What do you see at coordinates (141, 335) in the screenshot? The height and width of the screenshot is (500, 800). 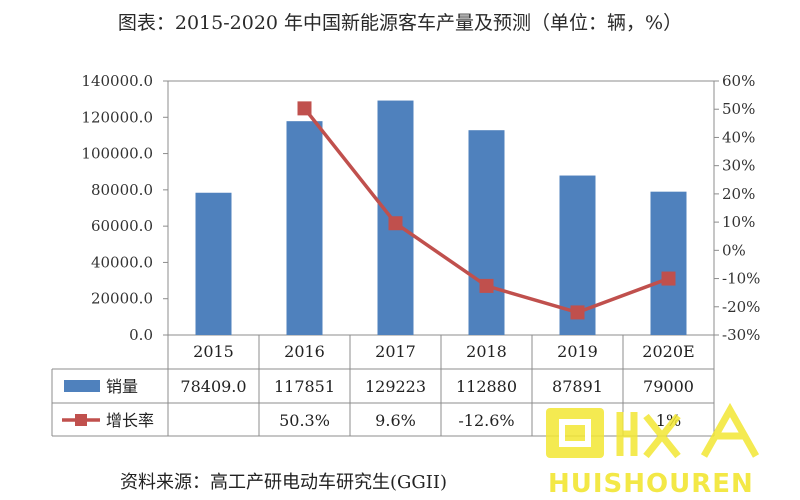 I see `left-tick-label: 0.0` at bounding box center [141, 335].